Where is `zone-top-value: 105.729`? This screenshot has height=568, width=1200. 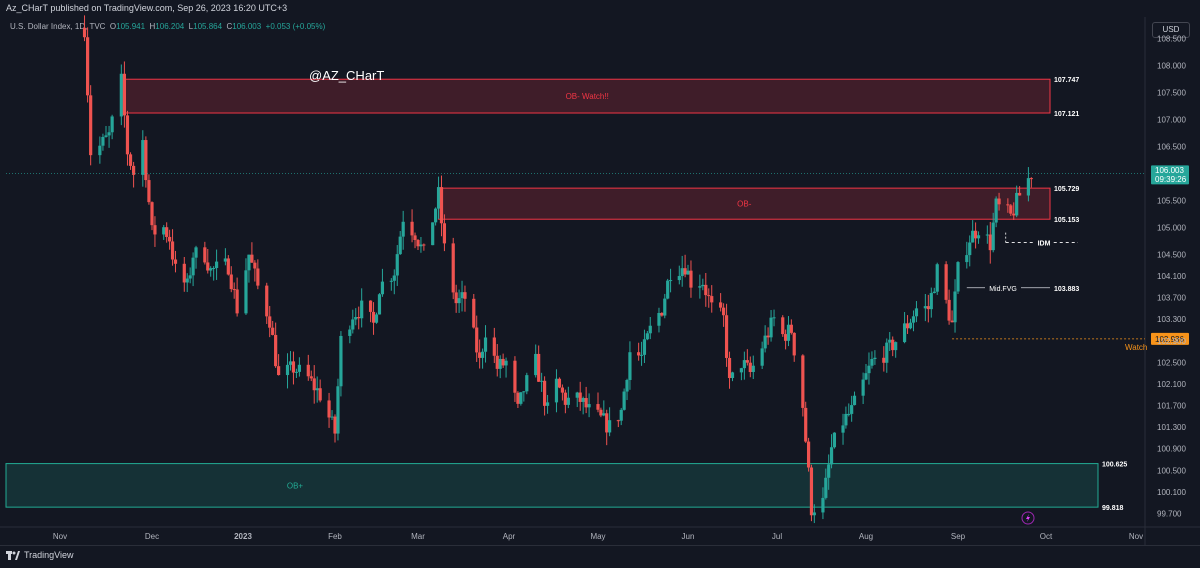
zone-top-value: 105.729 is located at coordinates (1066, 189).